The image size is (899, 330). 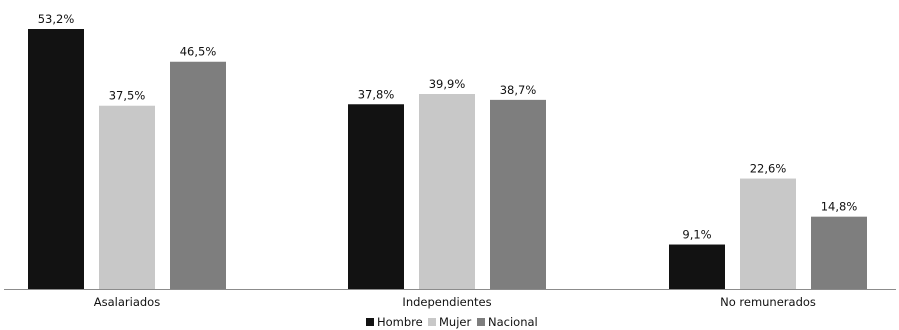 What do you see at coordinates (518, 90) in the screenshot?
I see `value-label-independientes-nacional: 38,7%` at bounding box center [518, 90].